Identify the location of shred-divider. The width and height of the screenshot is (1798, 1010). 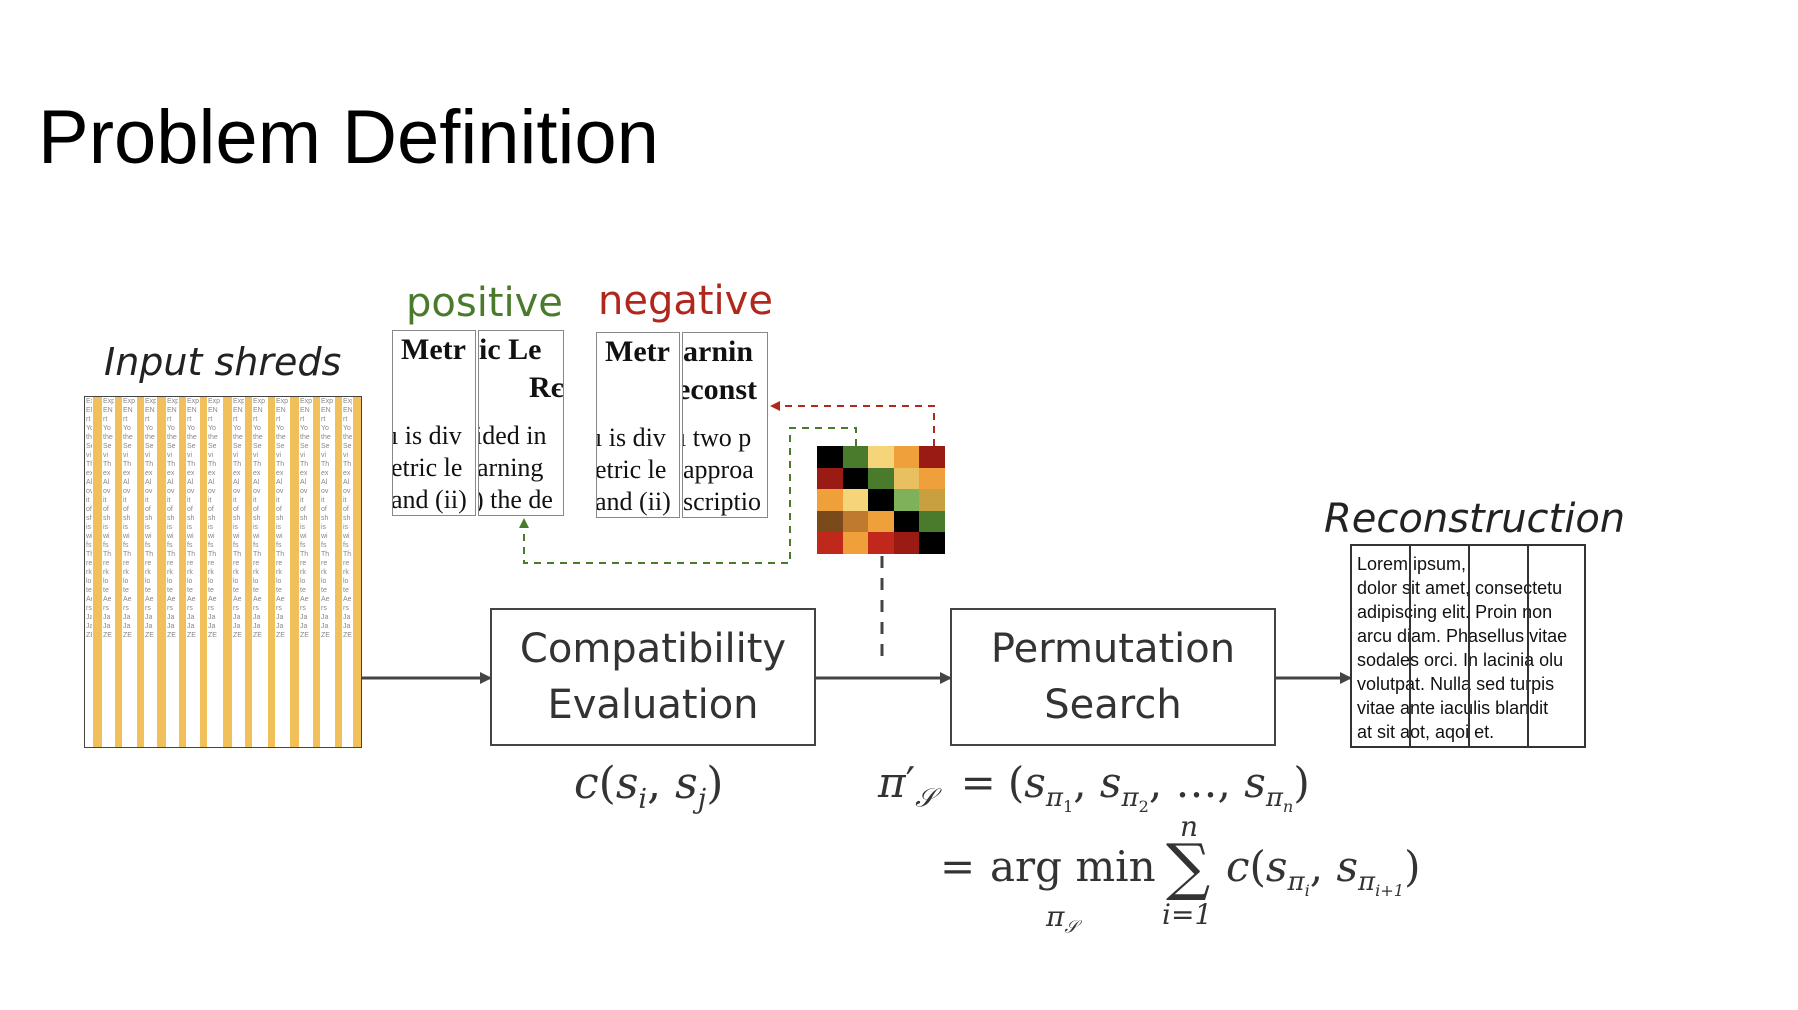
(1410, 646).